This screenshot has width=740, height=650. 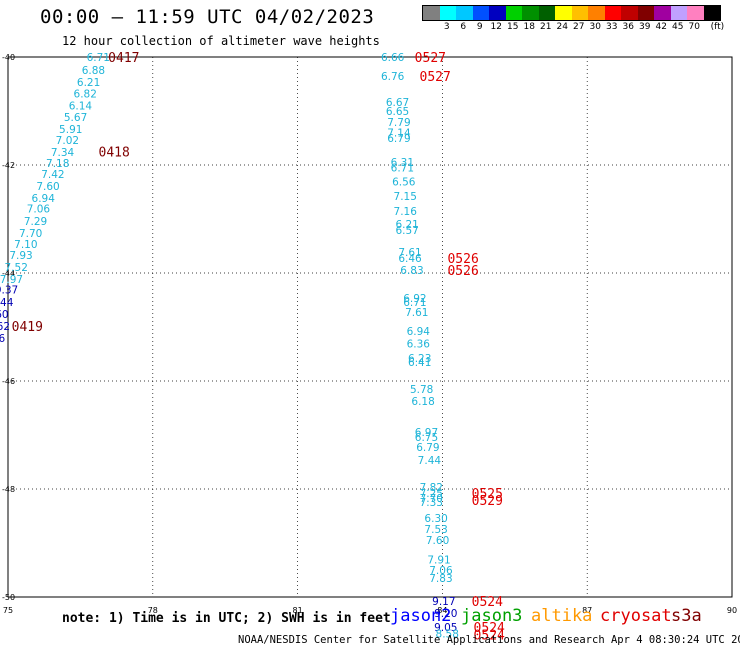 I want to click on pass-time-label: 0529, so click(x=487, y=501).